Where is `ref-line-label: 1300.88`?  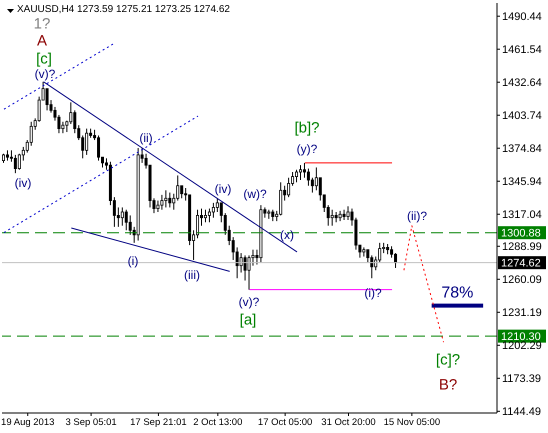 ref-line-label: 1300.88 is located at coordinates (521, 234).